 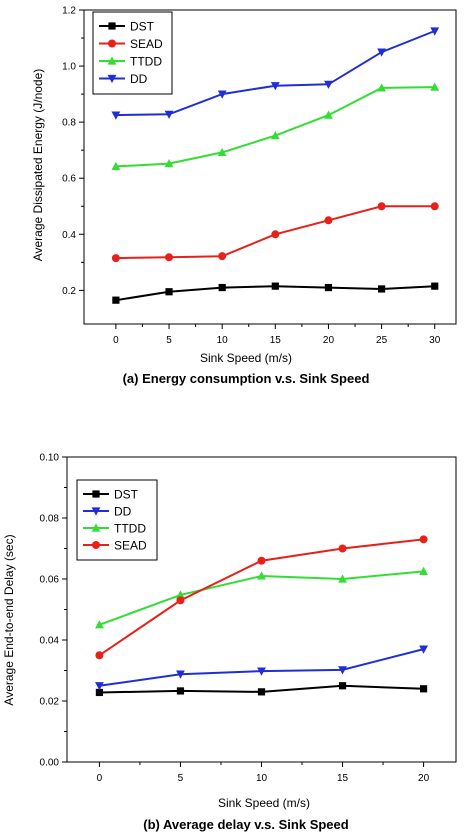 I want to click on y-tick-label: 0.04, so click(x=50, y=641).